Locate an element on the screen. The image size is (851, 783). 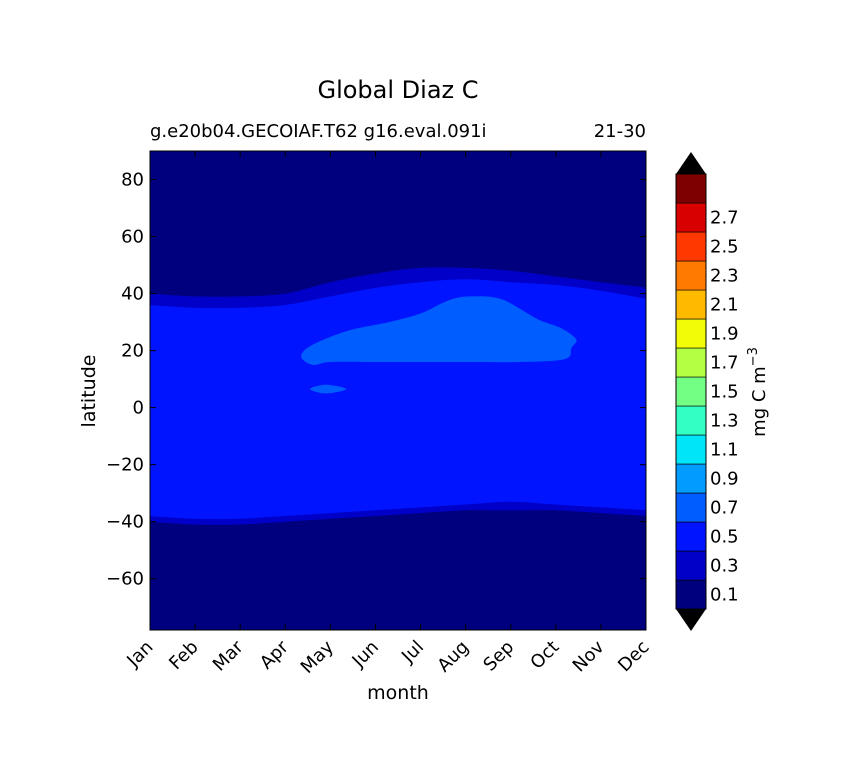
colorbar-tick-label: 2.5 is located at coordinates (724, 247).